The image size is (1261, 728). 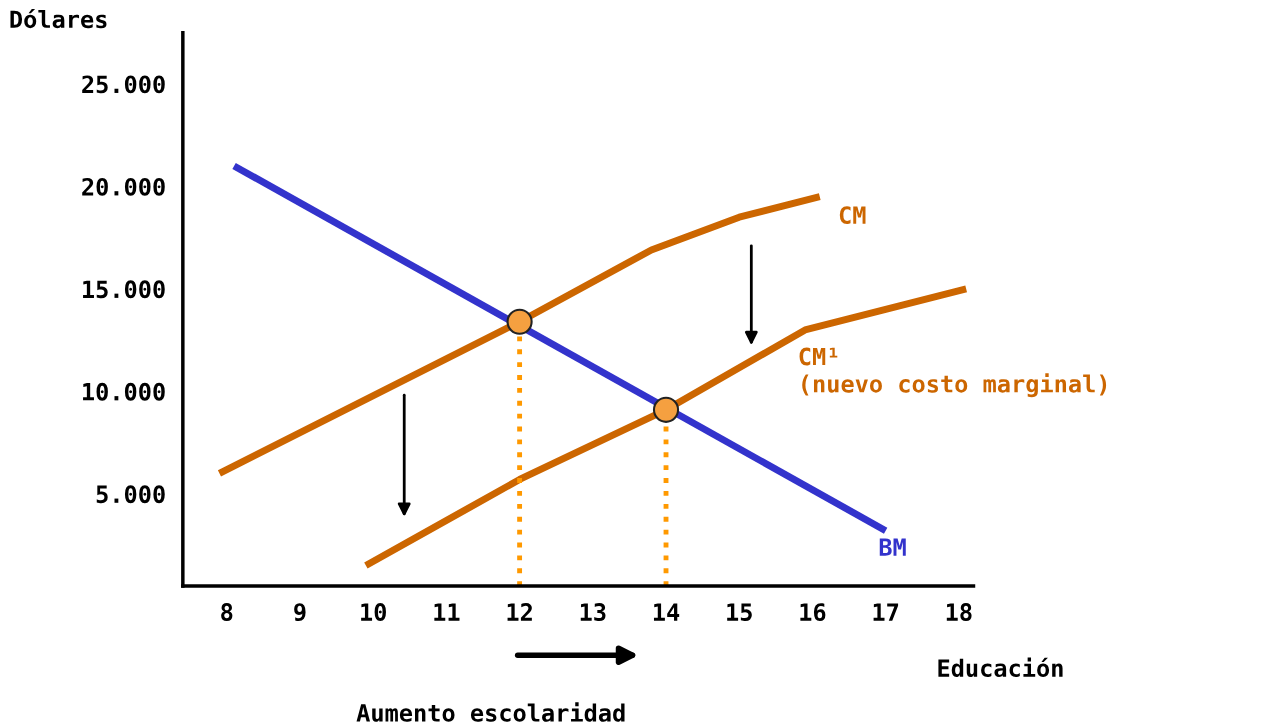 What do you see at coordinates (130, 494) in the screenshot?
I see `y-tick-label: 5.000` at bounding box center [130, 494].